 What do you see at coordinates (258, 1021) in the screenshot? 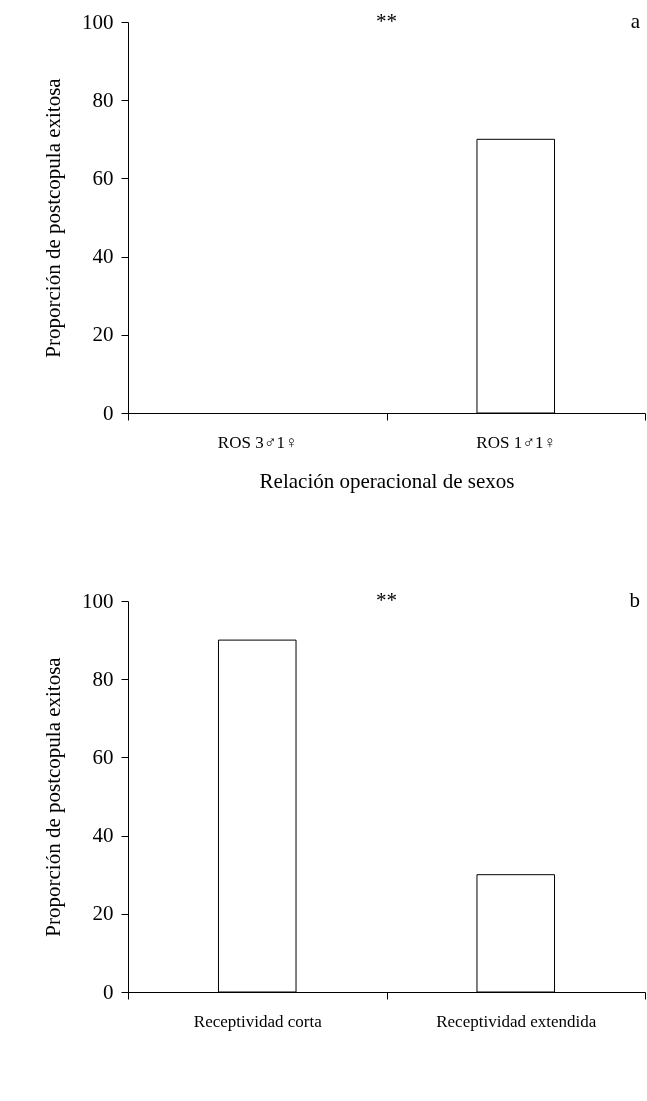
I see `x-tick-label: Receptividad corta` at bounding box center [258, 1021].